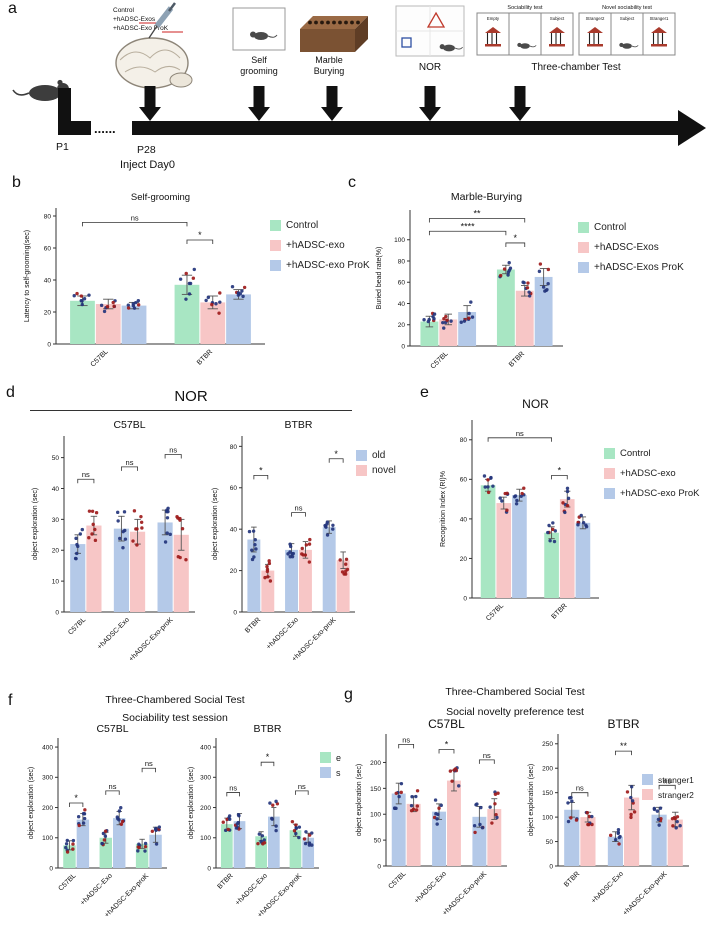 The width and height of the screenshot is (708, 932). I want to click on legend-label: Control, so click(302, 225).